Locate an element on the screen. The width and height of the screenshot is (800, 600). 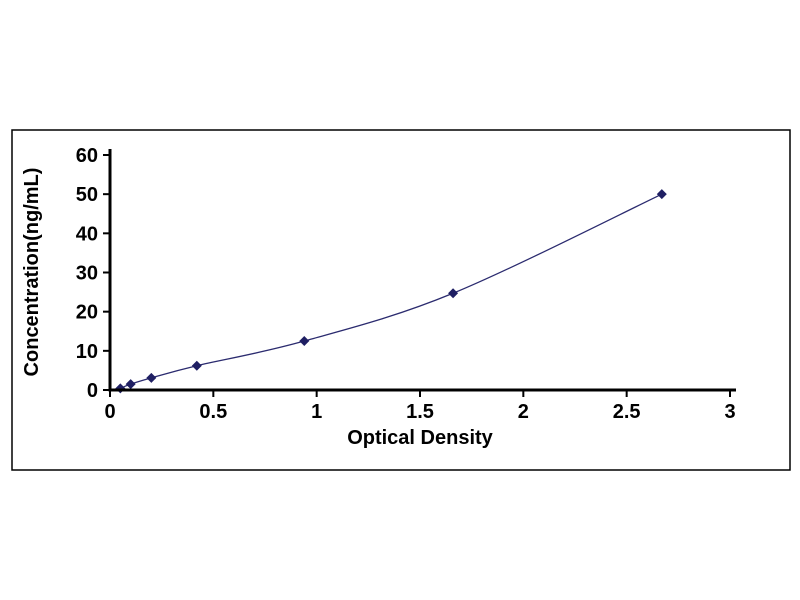
x-axis-ticks: 0 0.5 1 1.5 2 2.5 3 is located at coordinates (420, 406).